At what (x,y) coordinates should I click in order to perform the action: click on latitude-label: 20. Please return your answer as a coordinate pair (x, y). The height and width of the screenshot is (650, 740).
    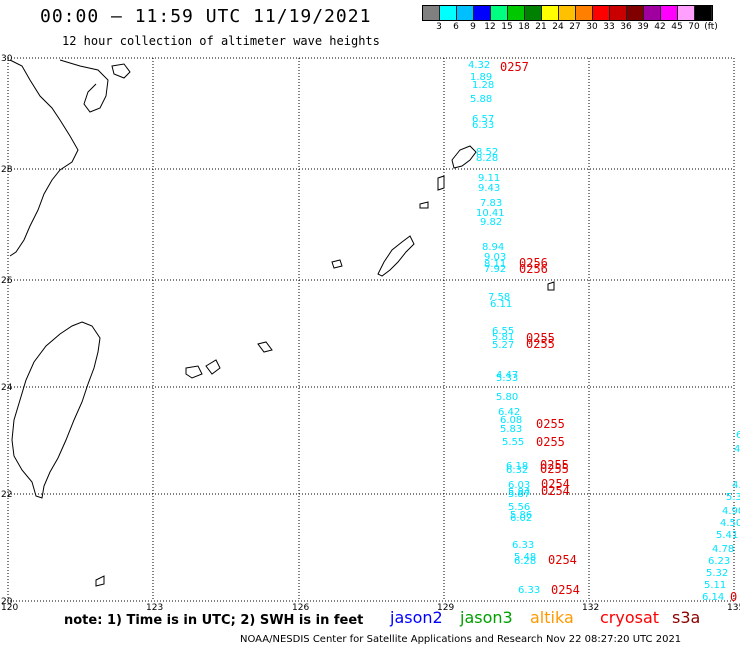
    Looking at the image, I should click on (7, 602).